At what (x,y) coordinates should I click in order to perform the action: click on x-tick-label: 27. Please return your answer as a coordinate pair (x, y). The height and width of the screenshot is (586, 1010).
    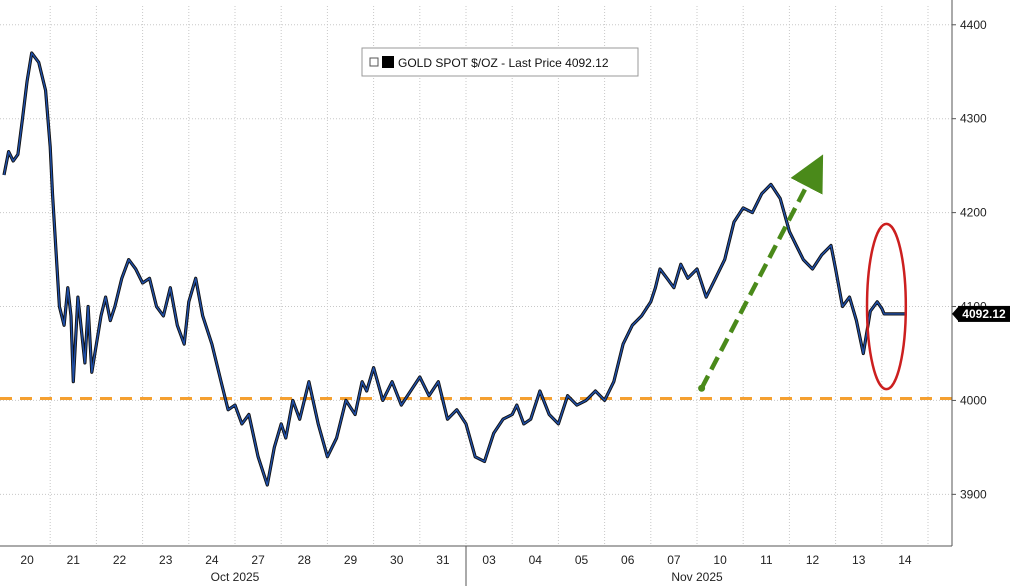
    Looking at the image, I should click on (258, 560).